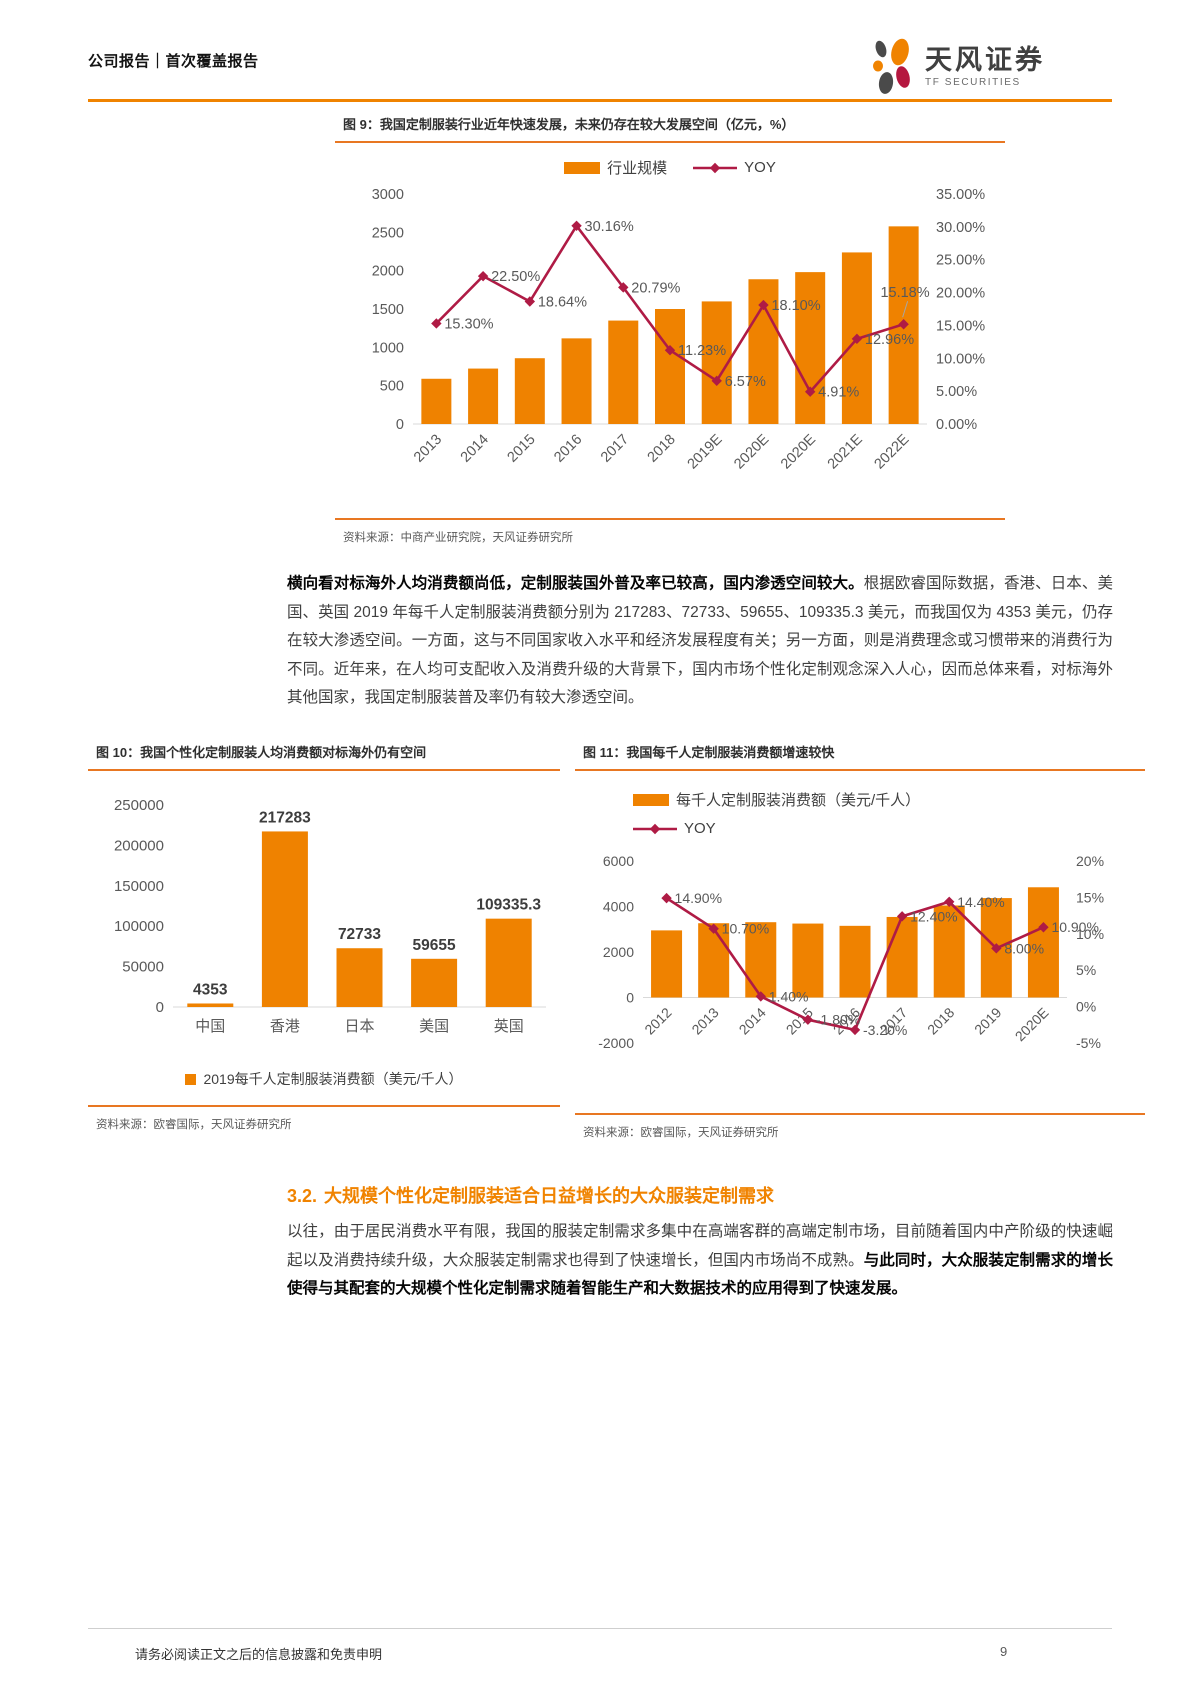 The height and width of the screenshot is (1698, 1200). Describe the element at coordinates (745, 382) in the screenshot. I see `svg-text: 6.57%` at that location.